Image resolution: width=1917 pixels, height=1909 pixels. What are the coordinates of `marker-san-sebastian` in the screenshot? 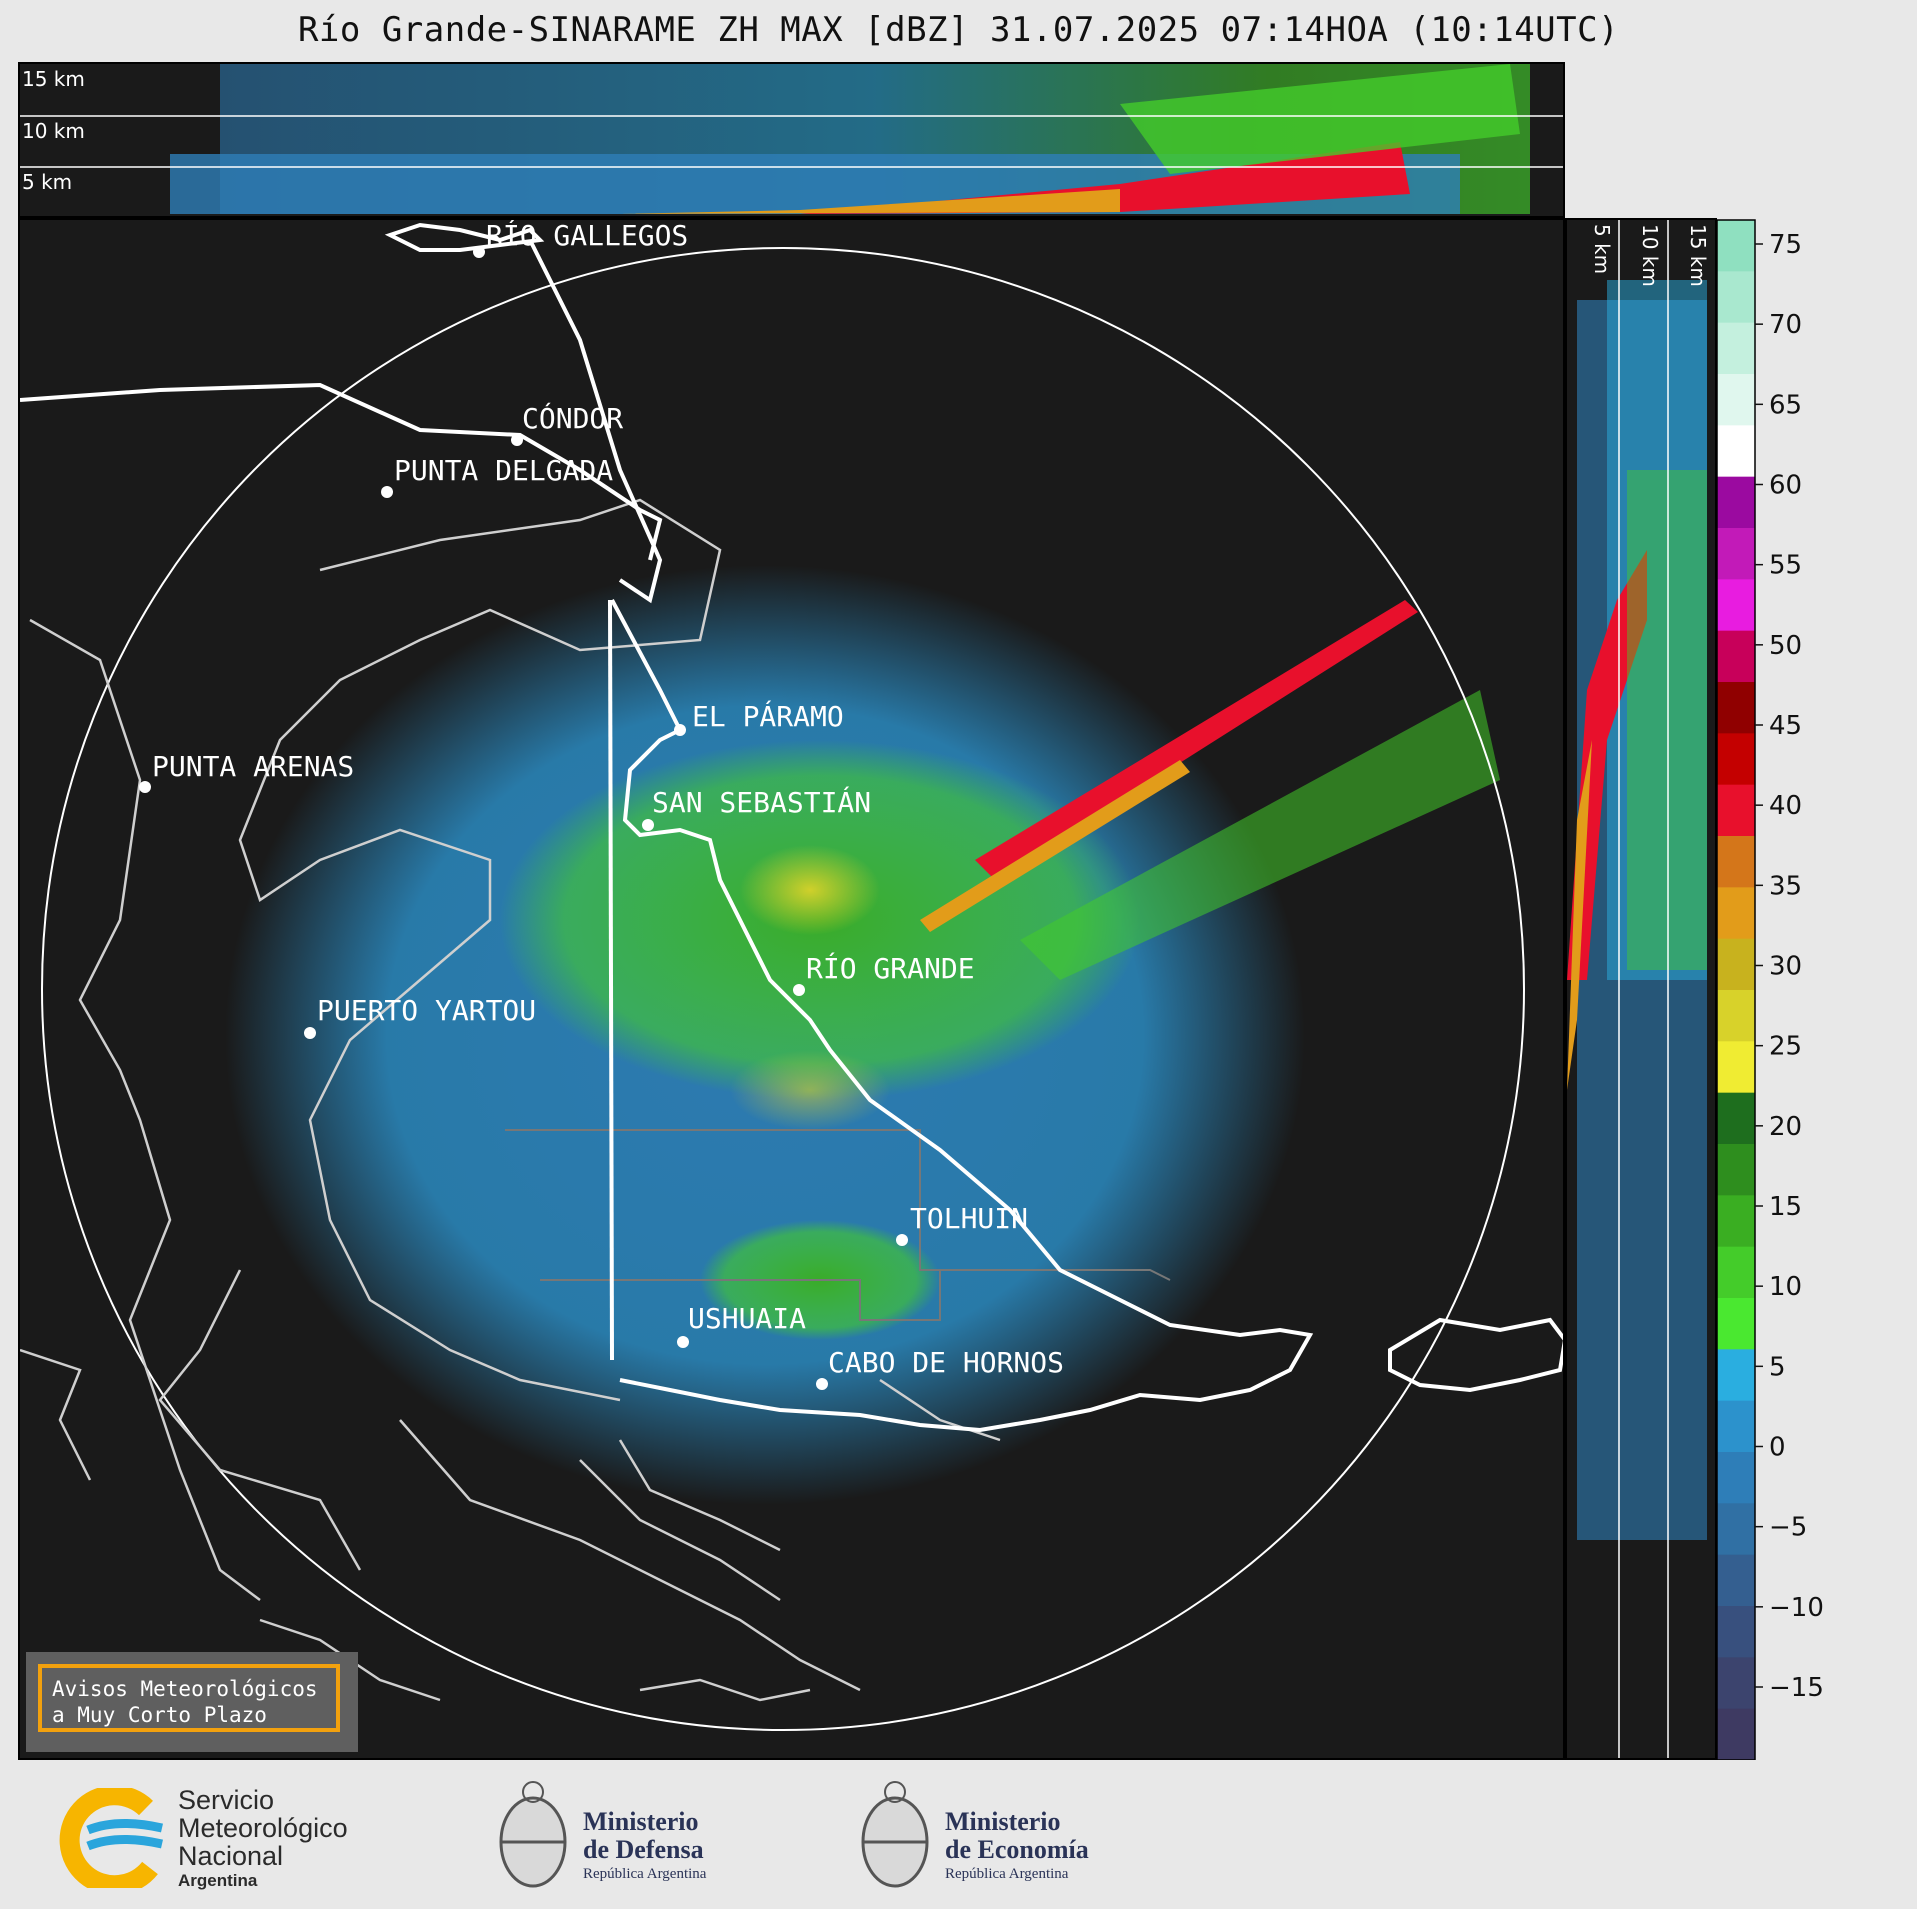 It's located at (648, 825).